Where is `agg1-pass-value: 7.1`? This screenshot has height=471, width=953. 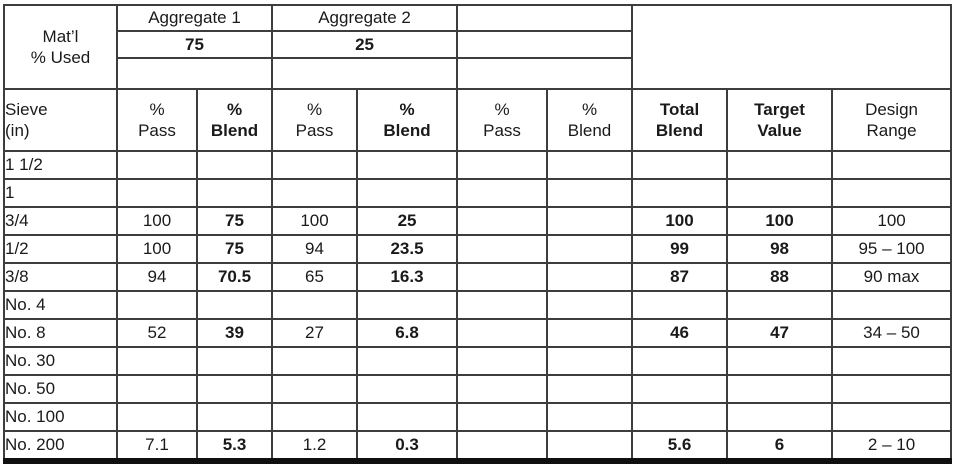
agg1-pass-value: 7.1 is located at coordinates (157, 446).